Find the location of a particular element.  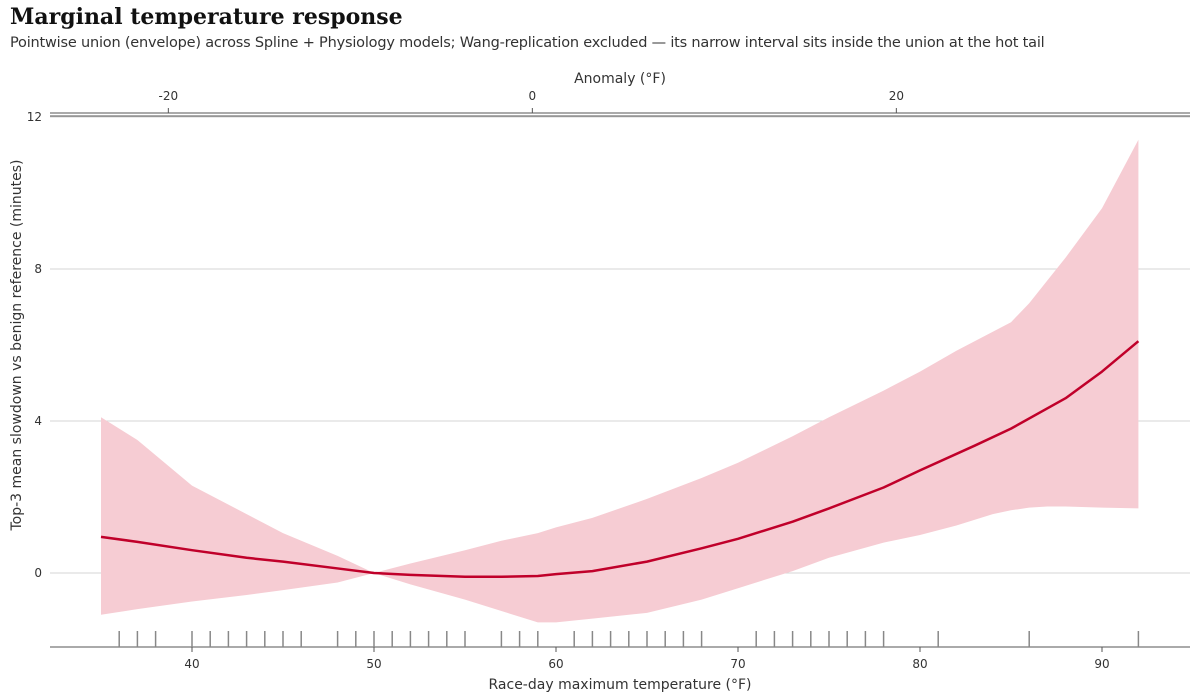

y-tick-label: 0 is located at coordinates (38, 573).